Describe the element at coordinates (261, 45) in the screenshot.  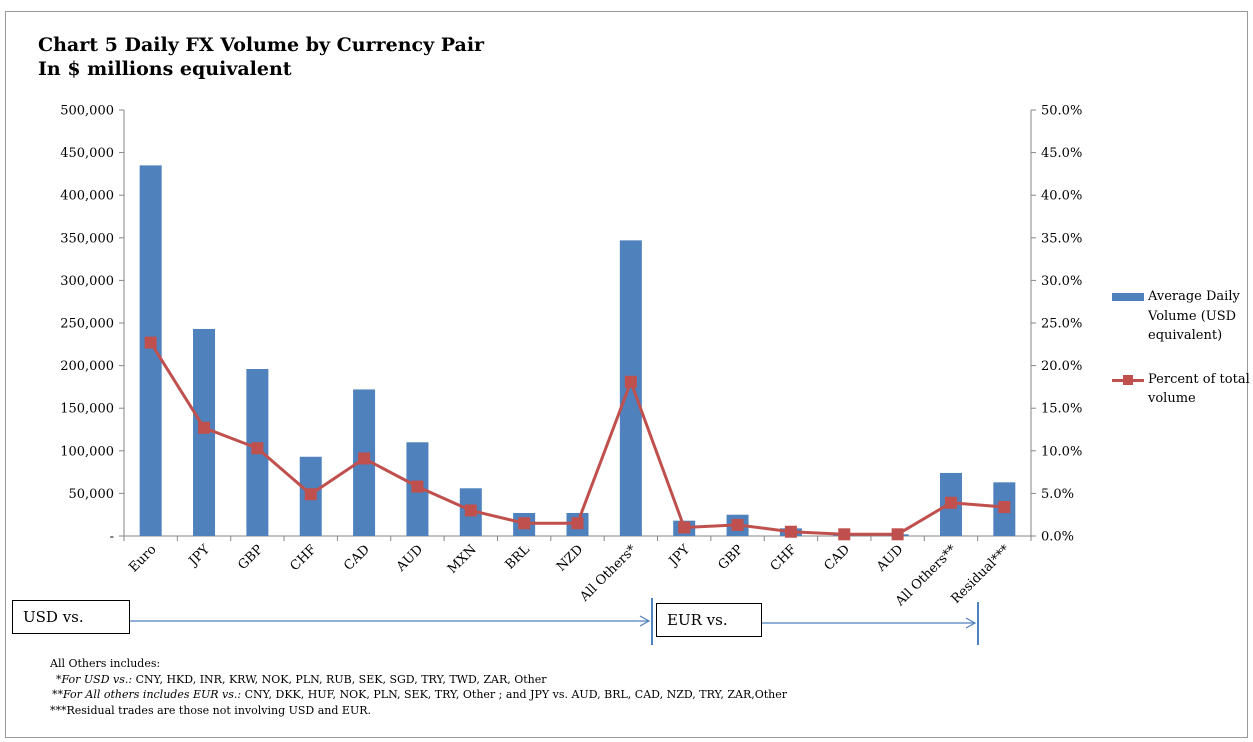
I see `chart-title-line1: Chart 5 Daily FX Volume by Currency Pair` at that location.